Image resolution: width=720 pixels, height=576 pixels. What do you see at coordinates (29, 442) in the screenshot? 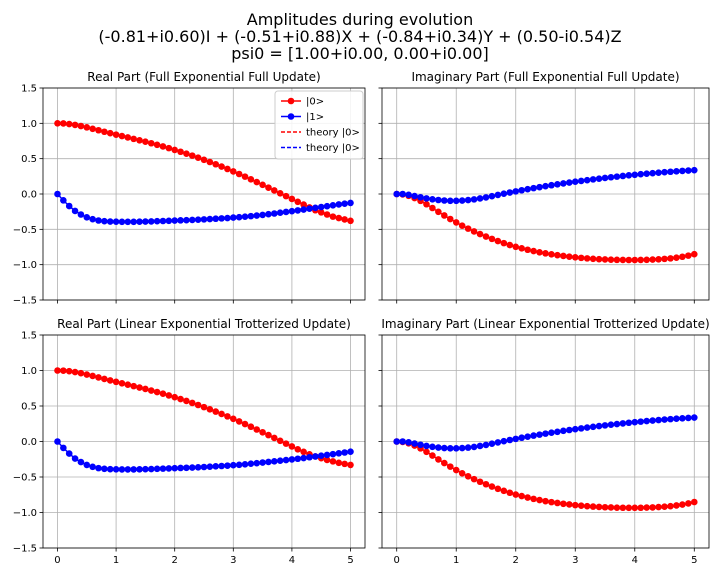
I see `y-tick-label: 0.0` at bounding box center [29, 442].